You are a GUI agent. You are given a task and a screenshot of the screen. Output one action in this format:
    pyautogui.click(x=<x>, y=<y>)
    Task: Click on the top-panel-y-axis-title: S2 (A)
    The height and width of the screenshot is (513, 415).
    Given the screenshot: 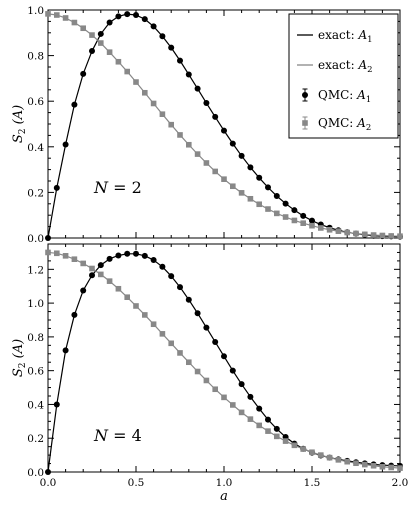 What is the action you would take?
    pyautogui.click(x=19, y=124)
    